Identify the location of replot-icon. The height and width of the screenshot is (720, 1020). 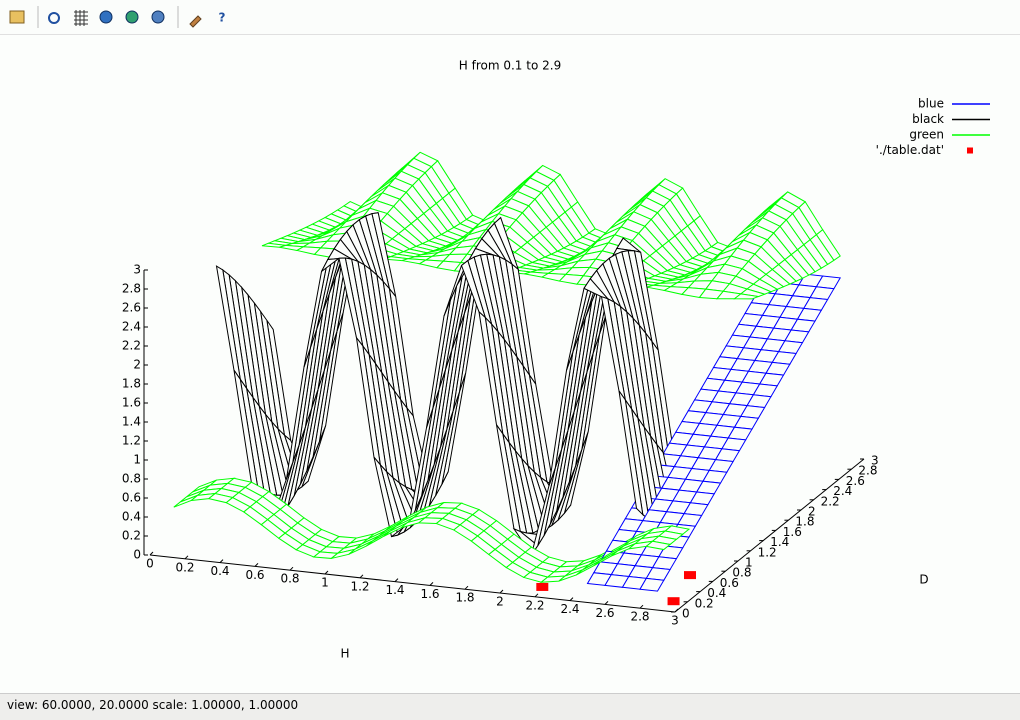
(54, 18).